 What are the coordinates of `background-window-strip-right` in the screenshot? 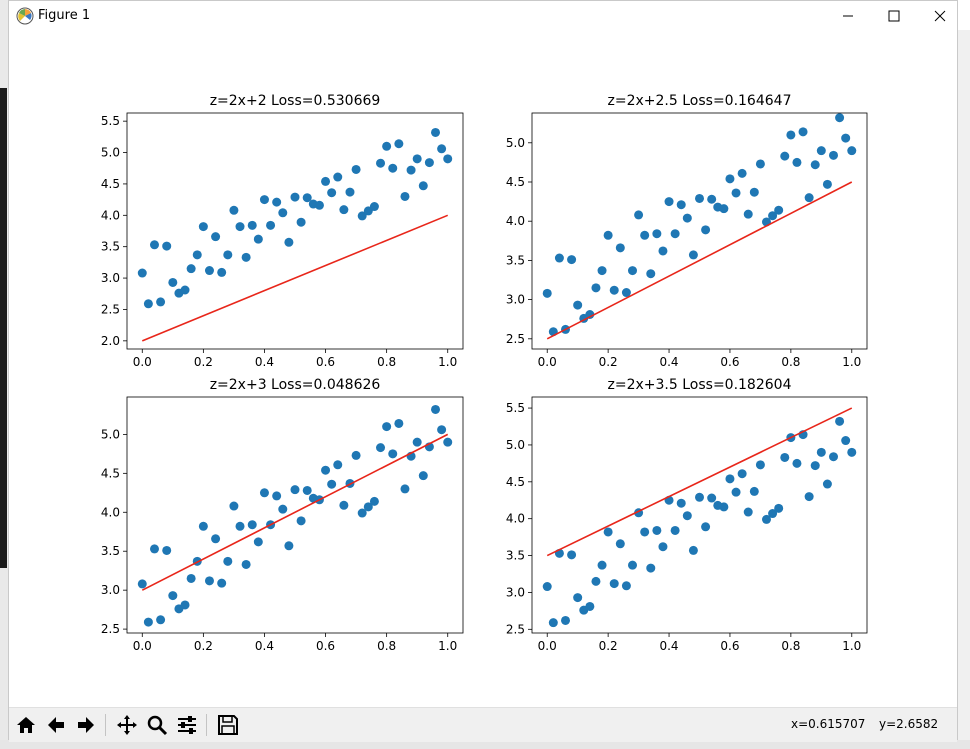 It's located at (964, 385).